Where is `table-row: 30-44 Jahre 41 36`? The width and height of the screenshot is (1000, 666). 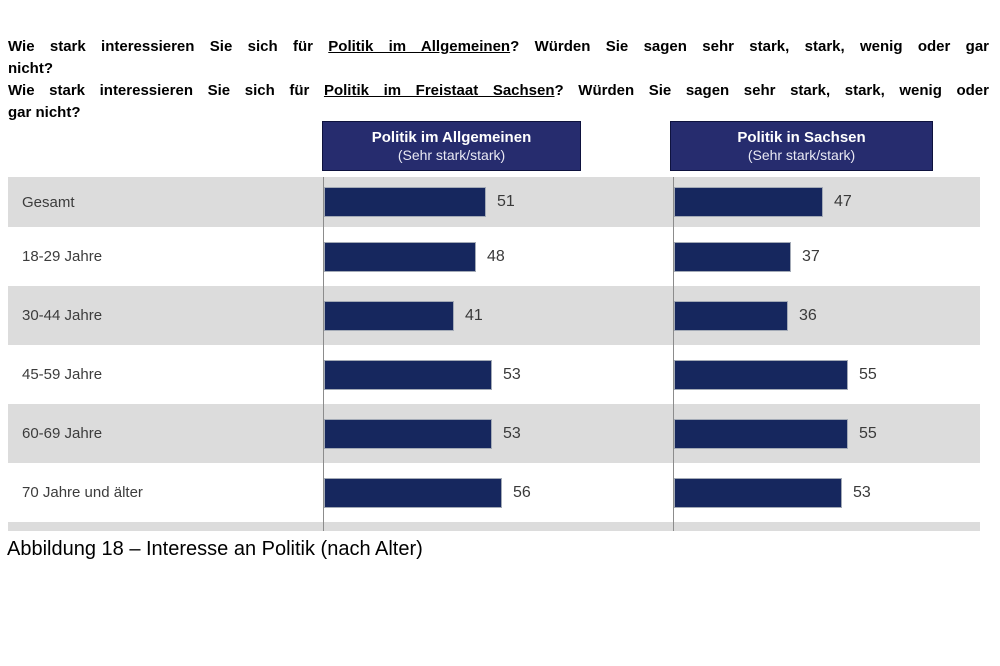
table-row: 30-44 Jahre 41 36 is located at coordinates (494, 315).